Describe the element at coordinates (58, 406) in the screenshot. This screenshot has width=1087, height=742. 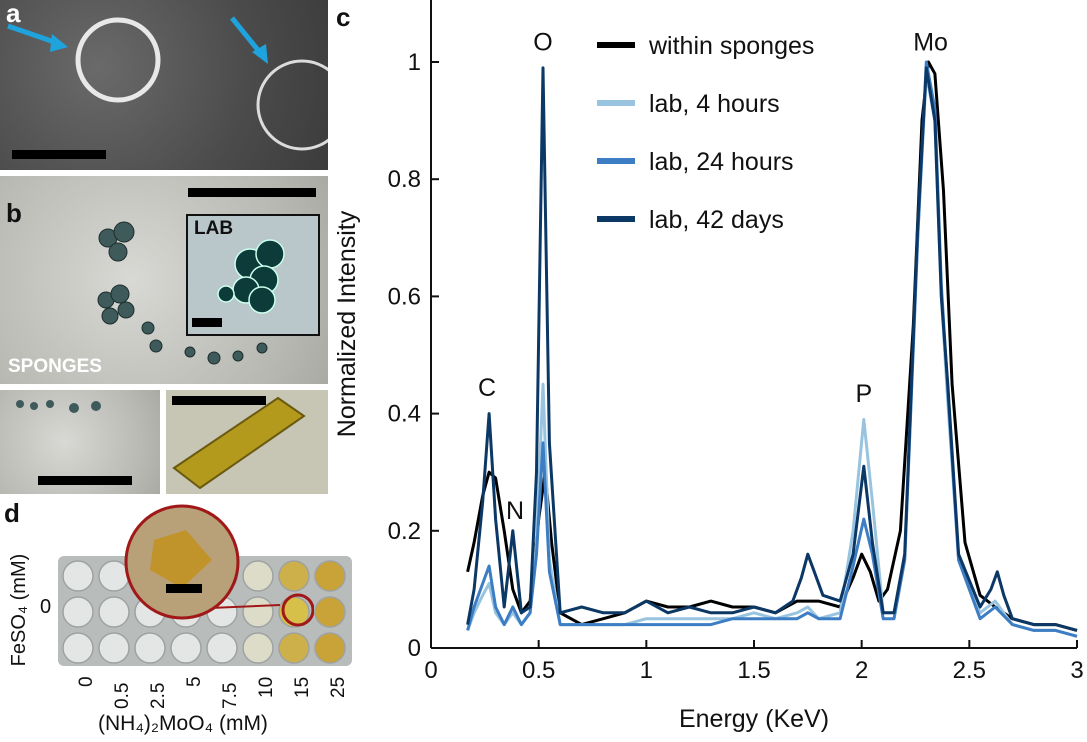
I see `sub-left-cells` at that location.